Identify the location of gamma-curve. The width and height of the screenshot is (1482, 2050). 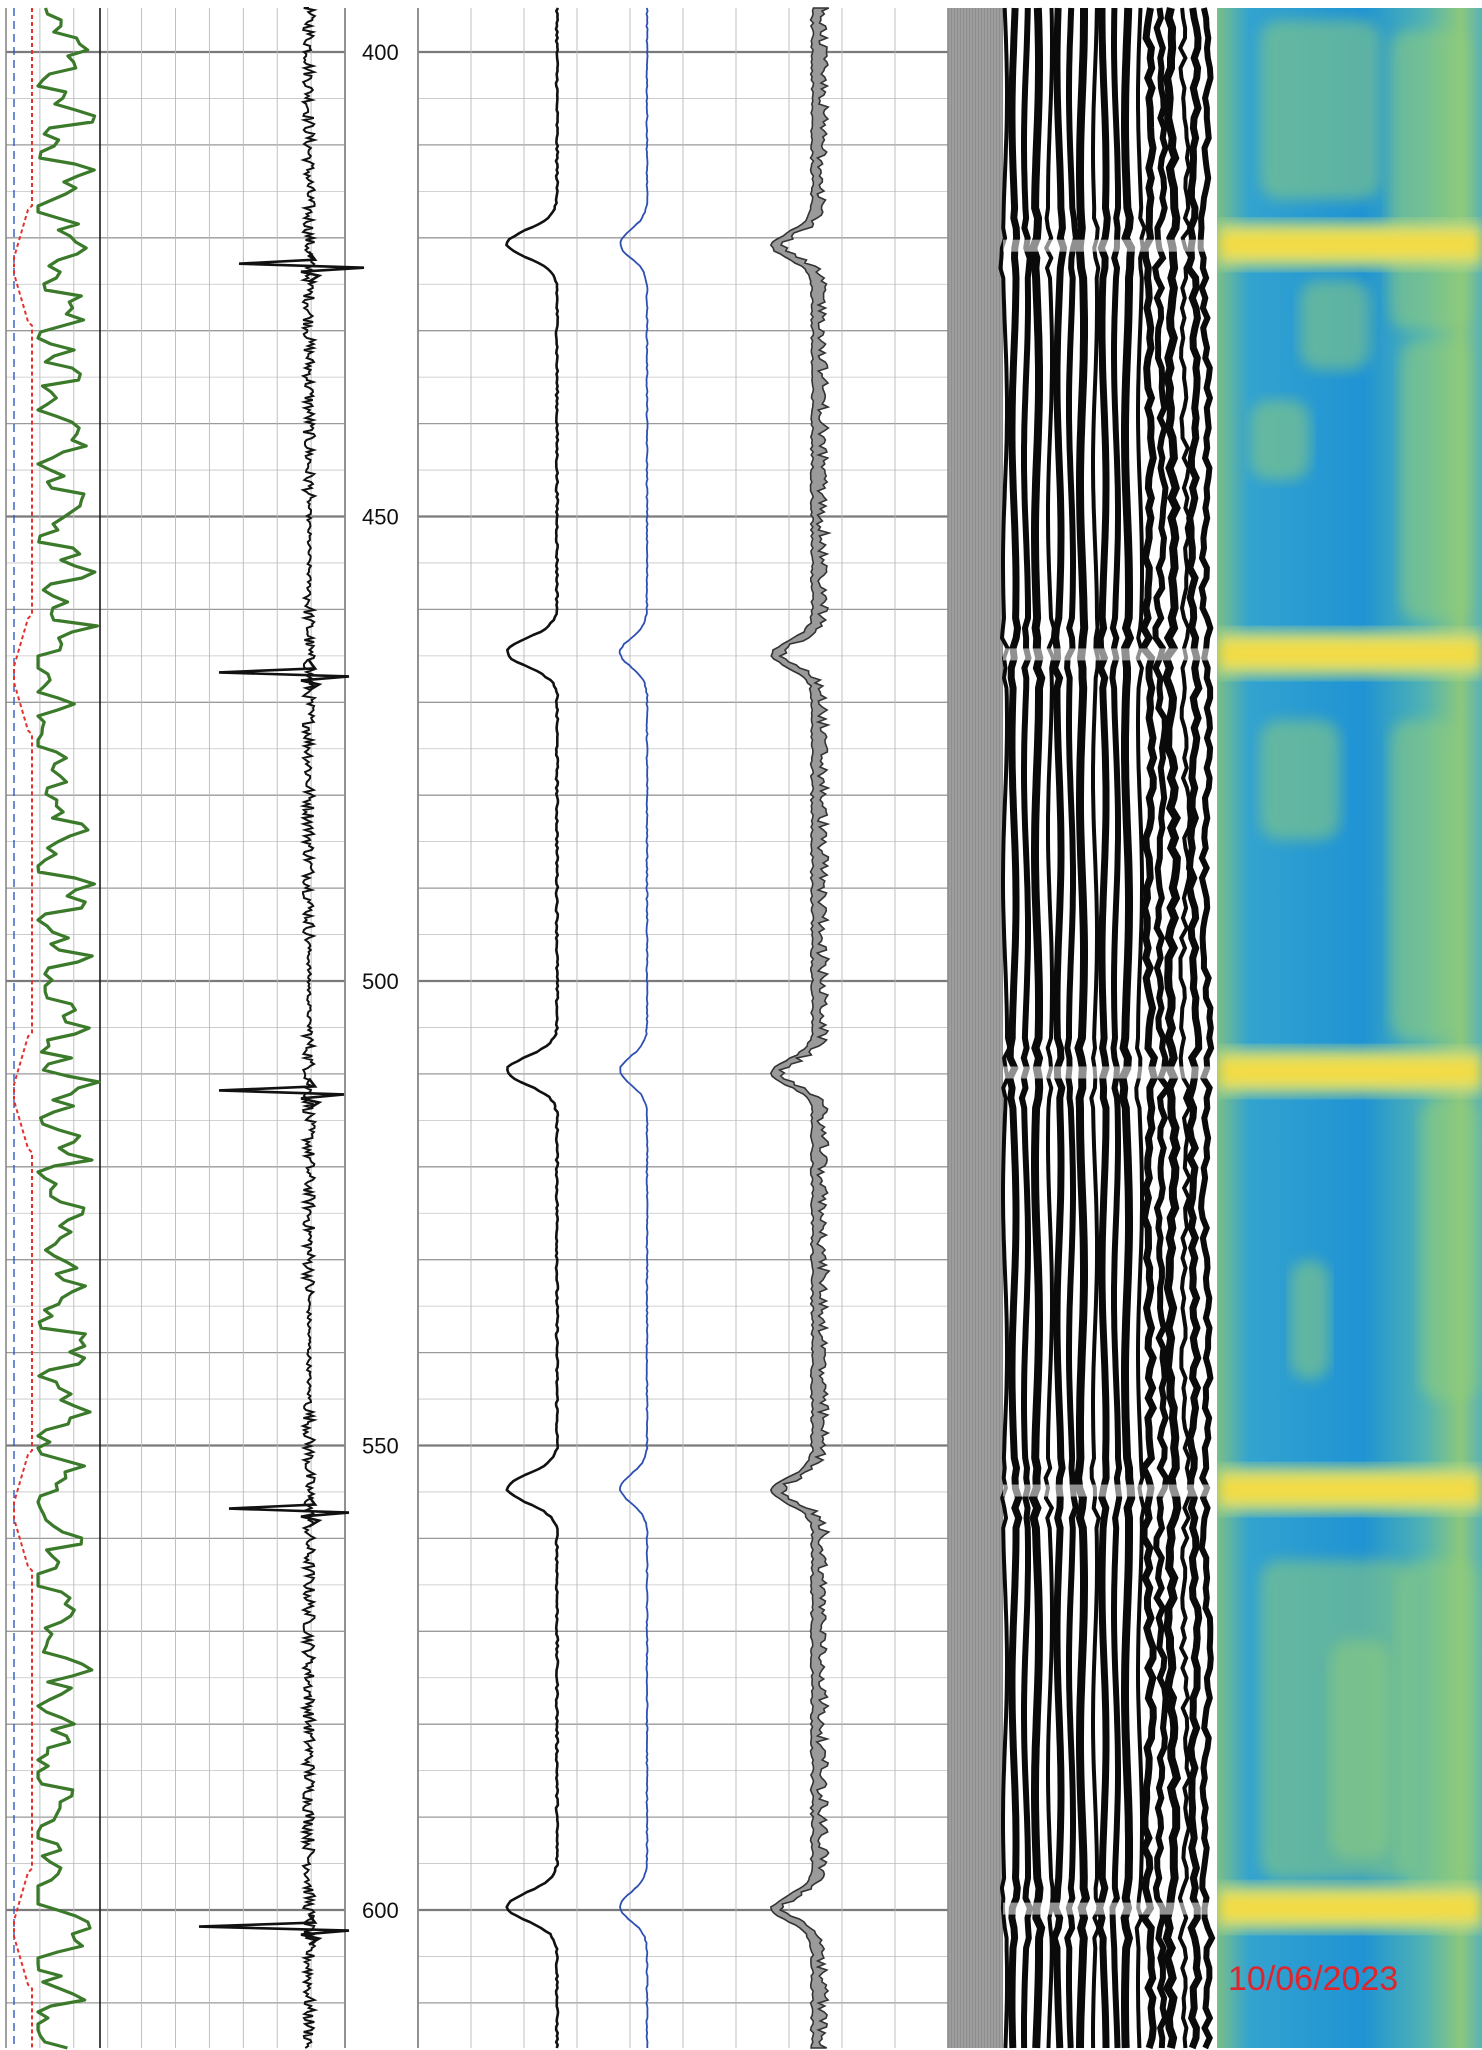
(68, 1028).